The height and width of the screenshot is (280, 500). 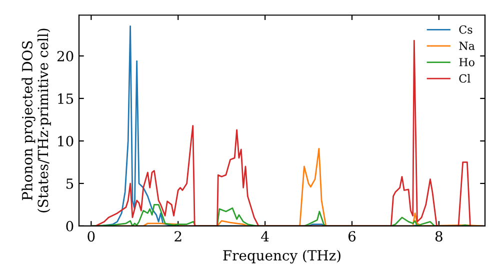 What do you see at coordinates (66, 141) in the screenshot?
I see `y-tick-label: 10` at bounding box center [66, 141].